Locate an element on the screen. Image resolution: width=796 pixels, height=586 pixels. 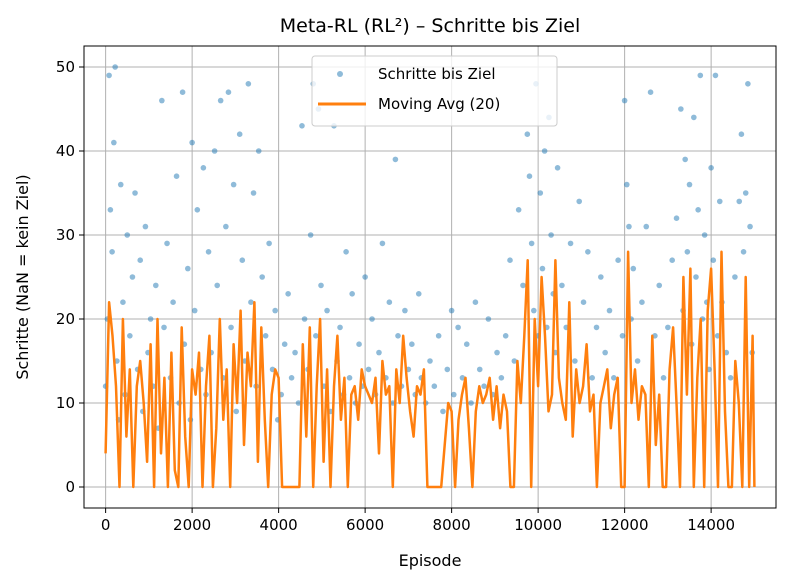
x-tick-label: 10000 is located at coordinates (538, 525).